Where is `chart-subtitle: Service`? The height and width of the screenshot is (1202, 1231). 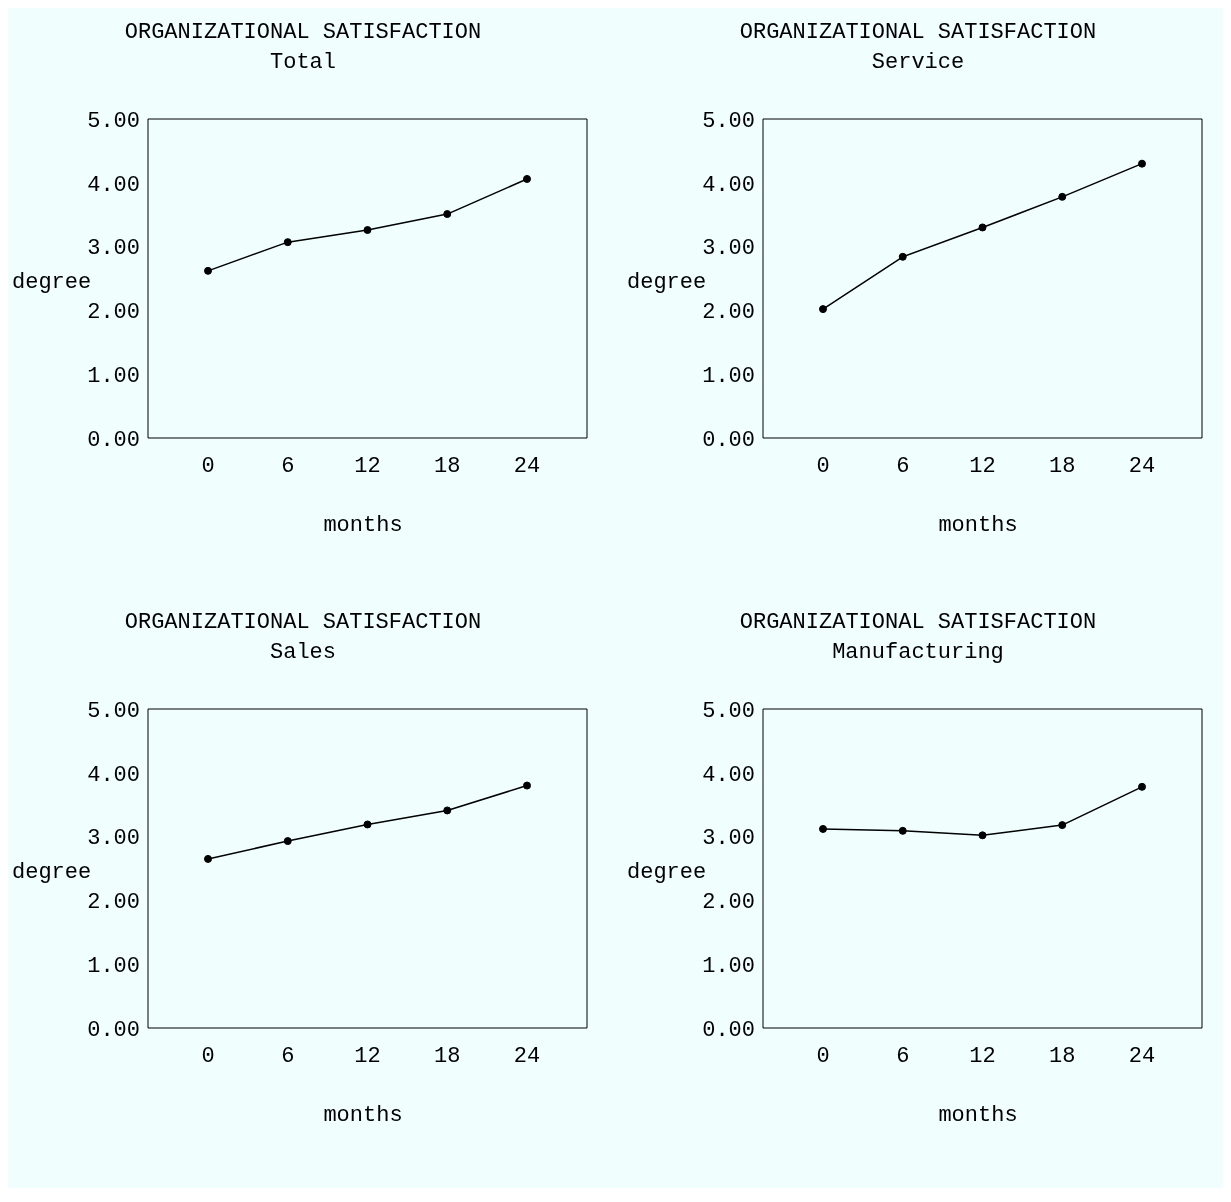 chart-subtitle: Service is located at coordinates (918, 63).